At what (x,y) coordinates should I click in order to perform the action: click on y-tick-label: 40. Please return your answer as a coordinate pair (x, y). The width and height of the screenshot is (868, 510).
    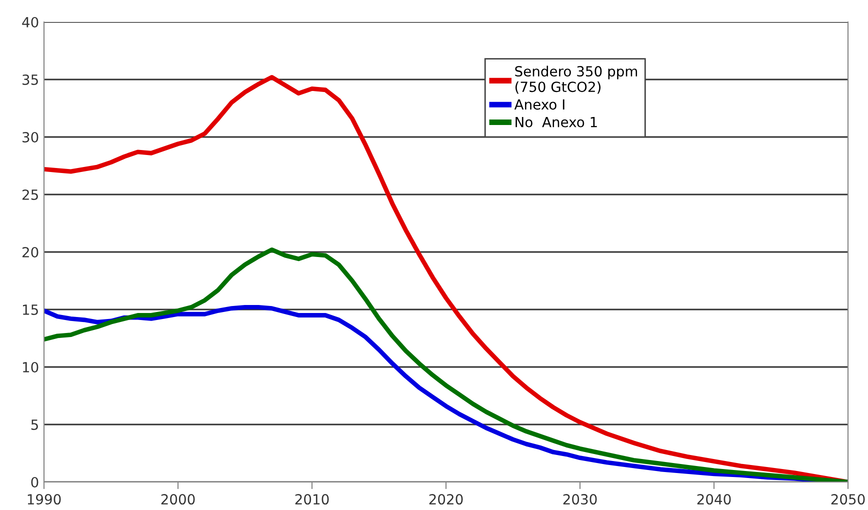
    Looking at the image, I should click on (30, 22).